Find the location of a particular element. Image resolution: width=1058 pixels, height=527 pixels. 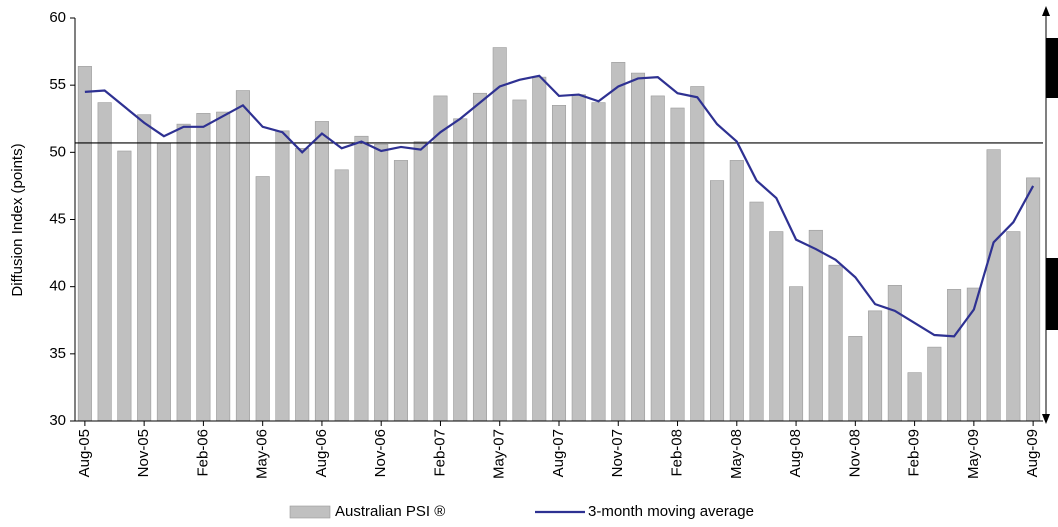

legend-label: Australian PSI ® is located at coordinates (390, 511).